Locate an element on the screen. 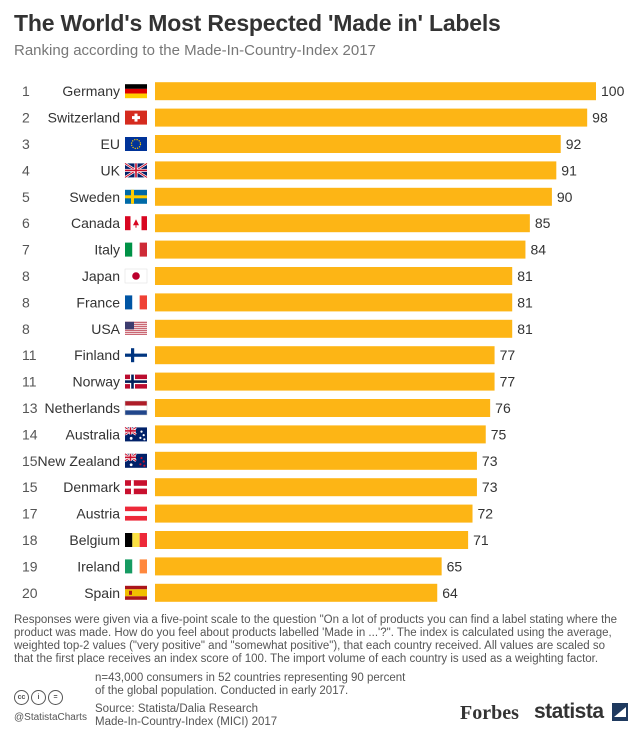  cc-icon: cc is located at coordinates (21, 697).